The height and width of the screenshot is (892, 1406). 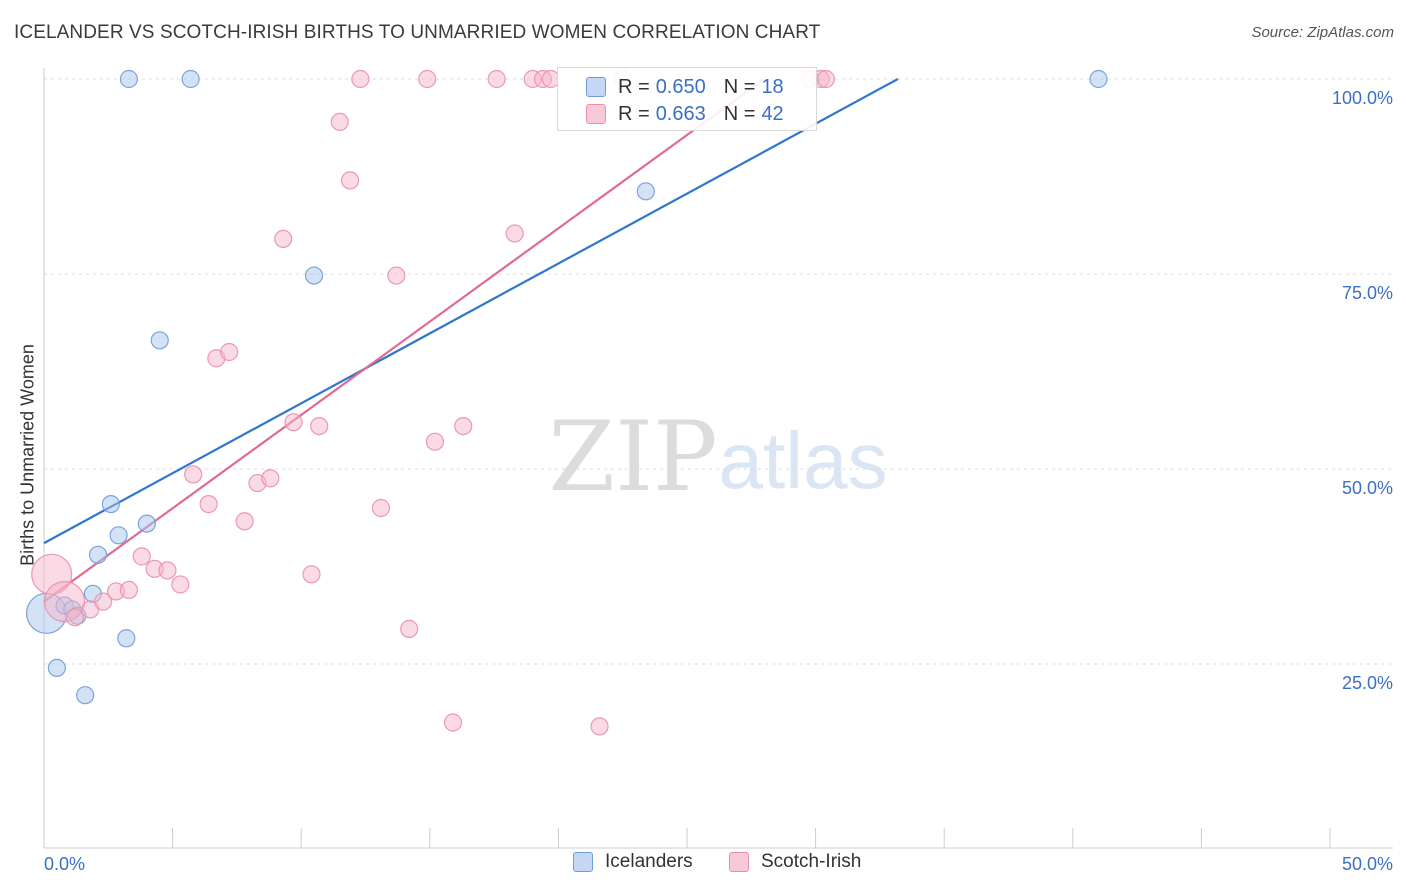 I want to click on legend-item-icelanders: Icelanders, so click(x=633, y=862).